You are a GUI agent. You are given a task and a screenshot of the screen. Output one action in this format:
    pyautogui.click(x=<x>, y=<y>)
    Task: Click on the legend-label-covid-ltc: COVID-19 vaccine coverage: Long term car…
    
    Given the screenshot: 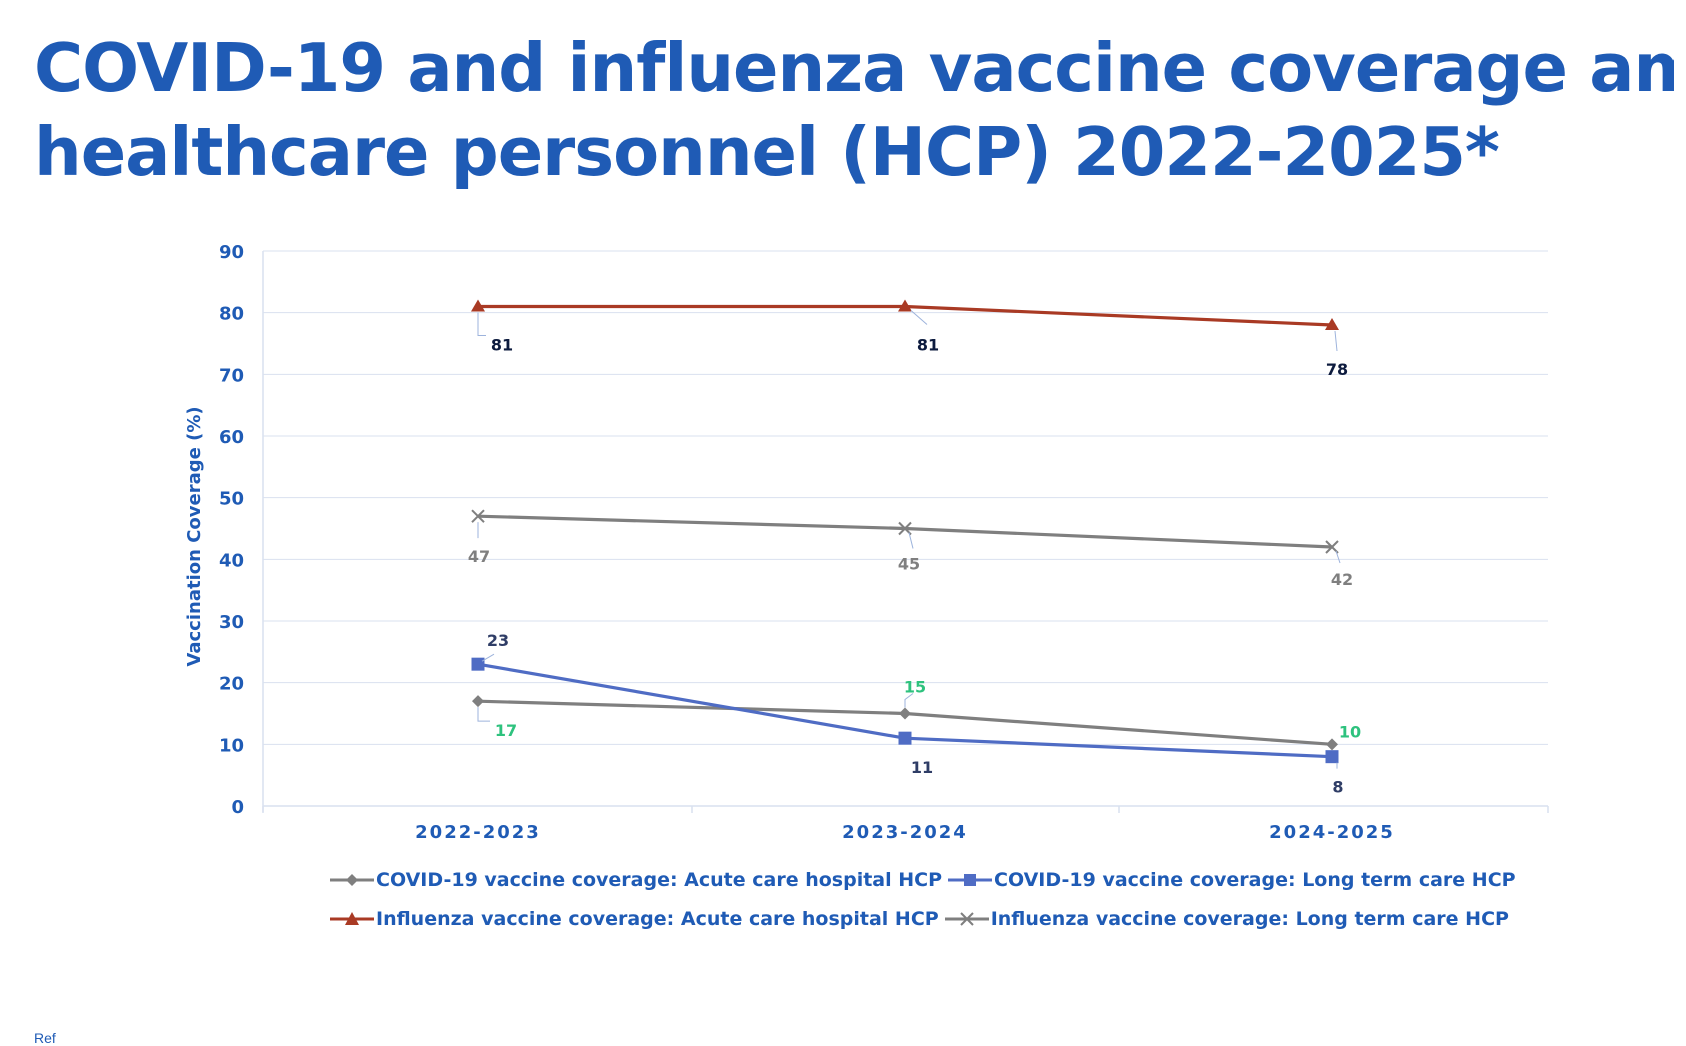 What is the action you would take?
    pyautogui.click(x=1255, y=879)
    